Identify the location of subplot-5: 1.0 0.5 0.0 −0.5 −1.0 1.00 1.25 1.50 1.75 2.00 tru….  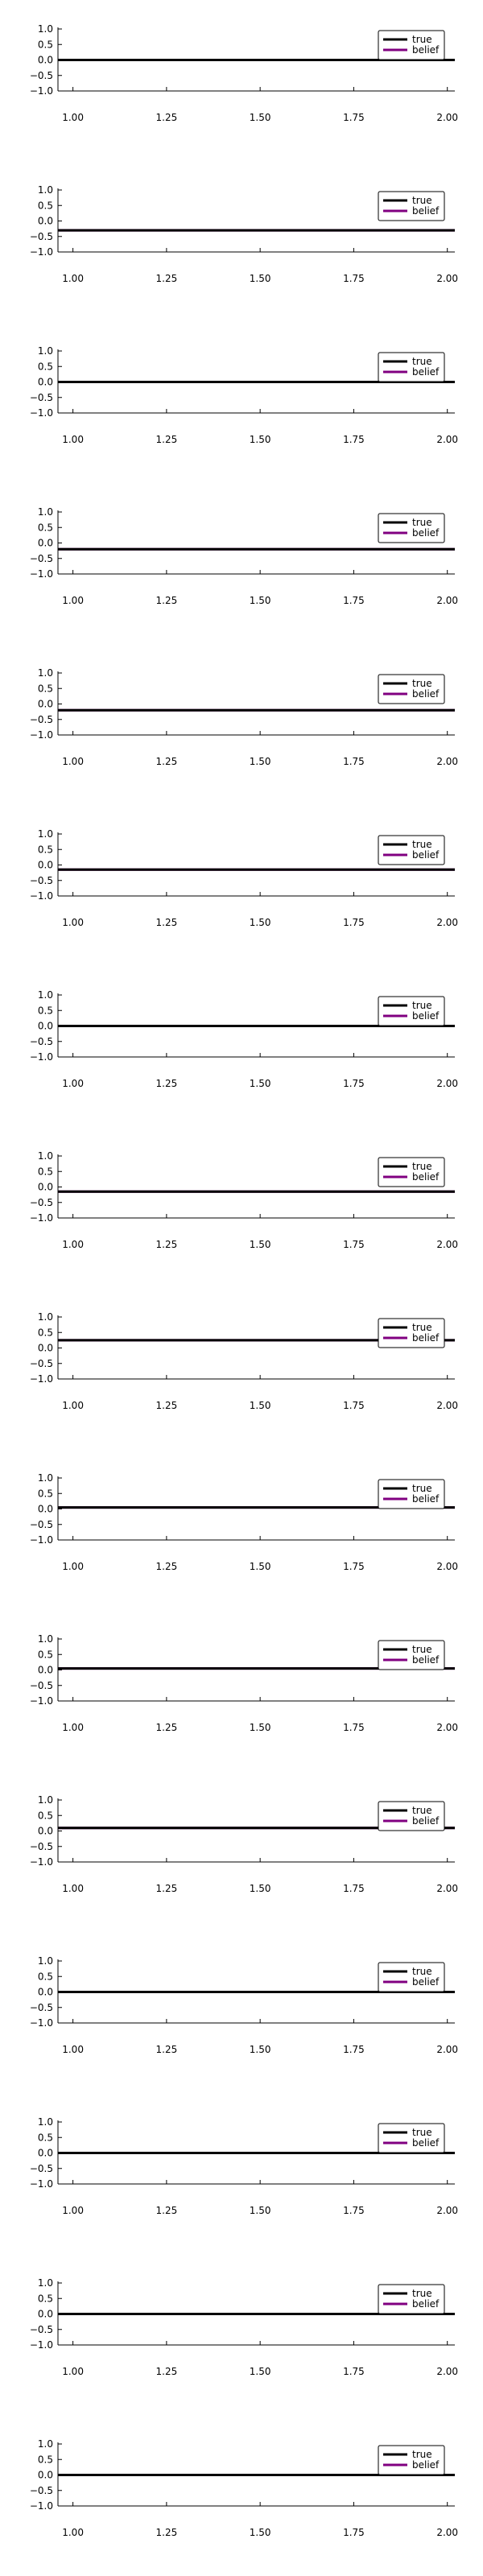
(244, 717).